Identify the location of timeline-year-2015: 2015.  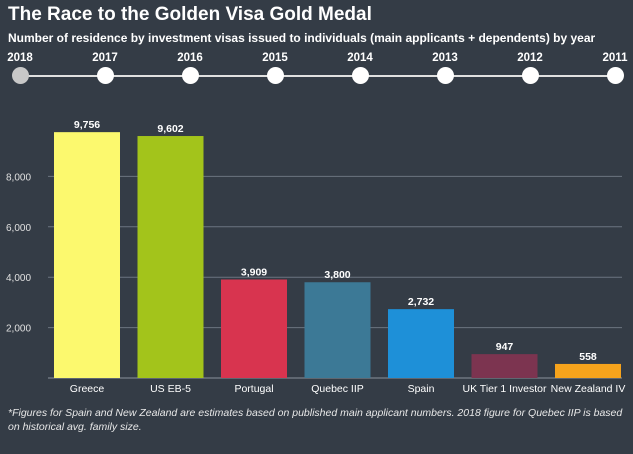
(275, 67).